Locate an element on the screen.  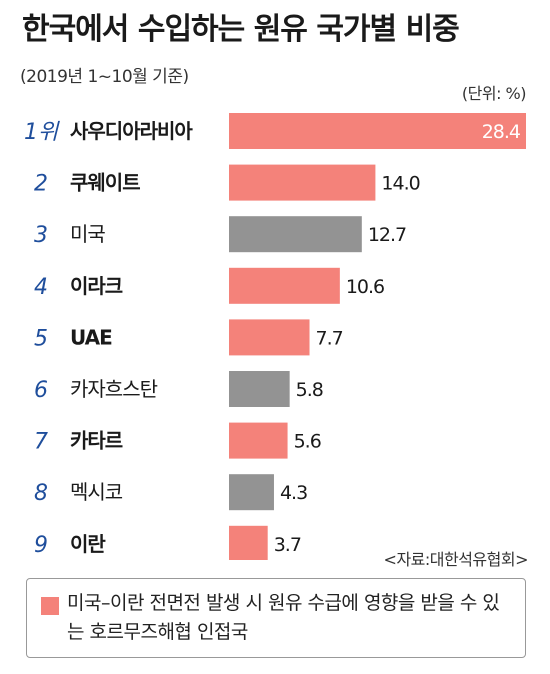
value-label: 10.6 is located at coordinates (365, 287).